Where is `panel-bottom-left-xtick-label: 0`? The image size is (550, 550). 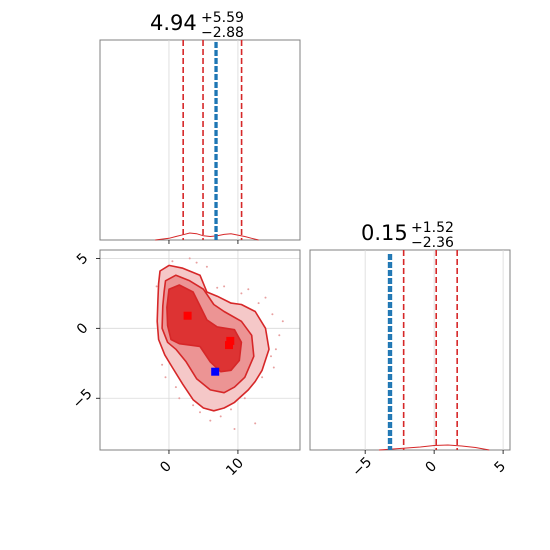 panel-bottom-left-xtick-label: 0 is located at coordinates (166, 467).